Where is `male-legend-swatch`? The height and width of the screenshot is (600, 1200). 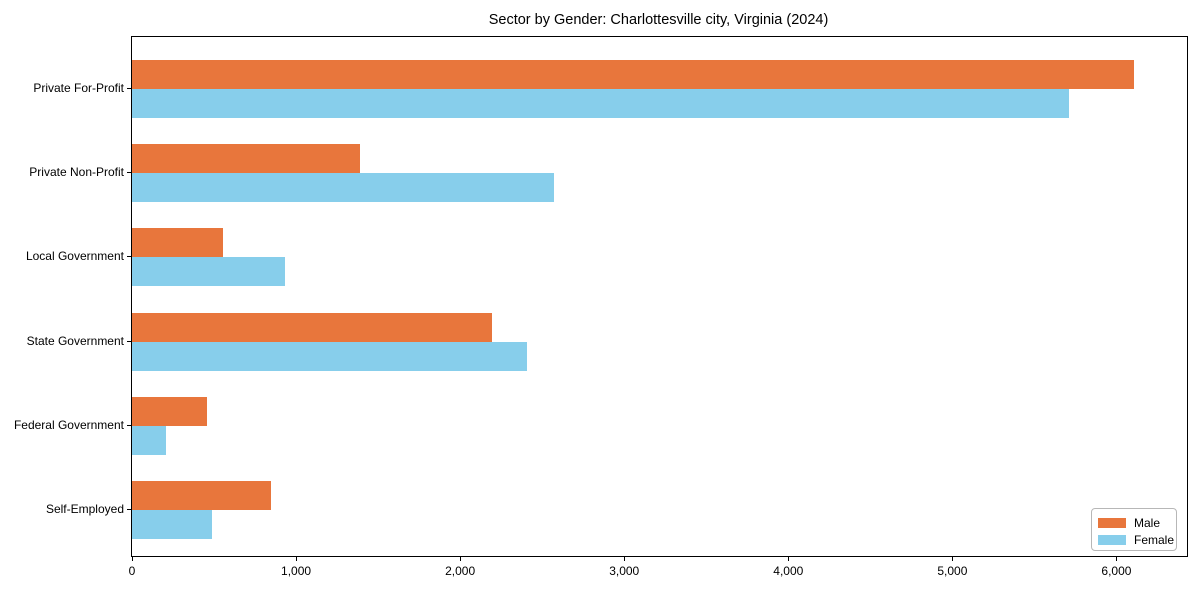 male-legend-swatch is located at coordinates (1112, 522).